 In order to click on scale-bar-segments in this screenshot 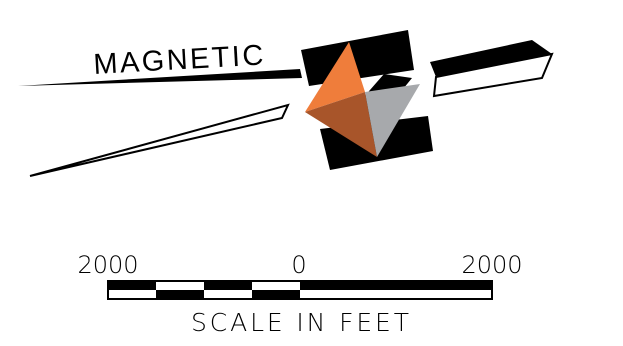, I will do `click(300, 290)`.